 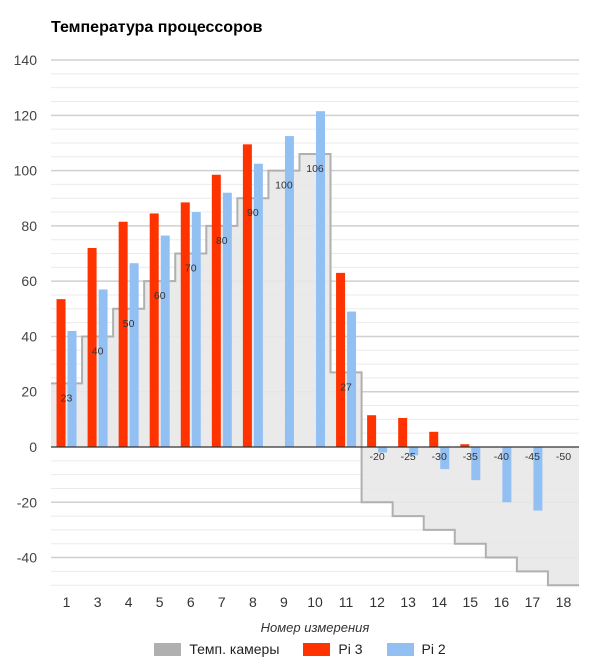 I want to click on x-tick-label: 3, so click(x=98, y=602).